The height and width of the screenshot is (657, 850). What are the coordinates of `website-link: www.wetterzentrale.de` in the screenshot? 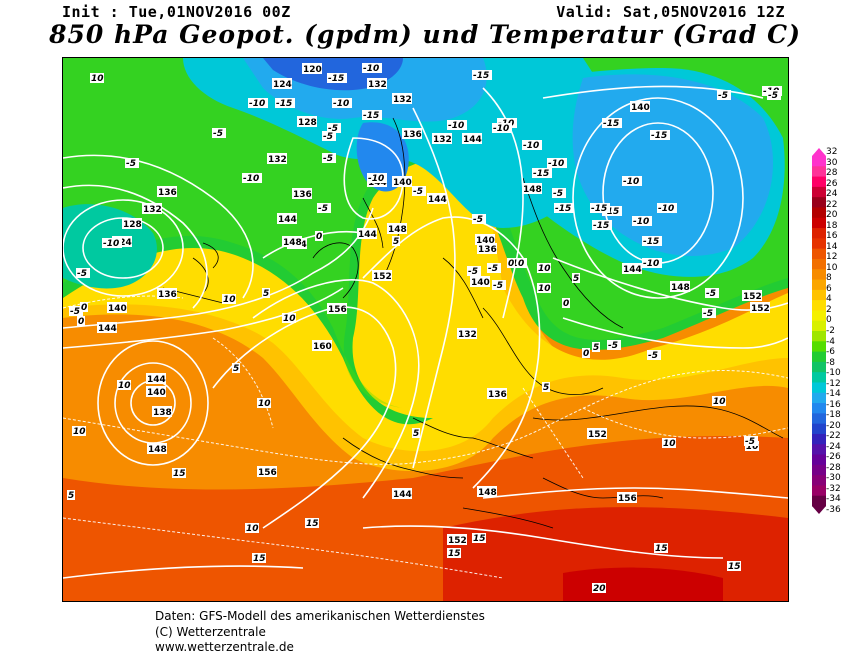 It's located at (224, 647).